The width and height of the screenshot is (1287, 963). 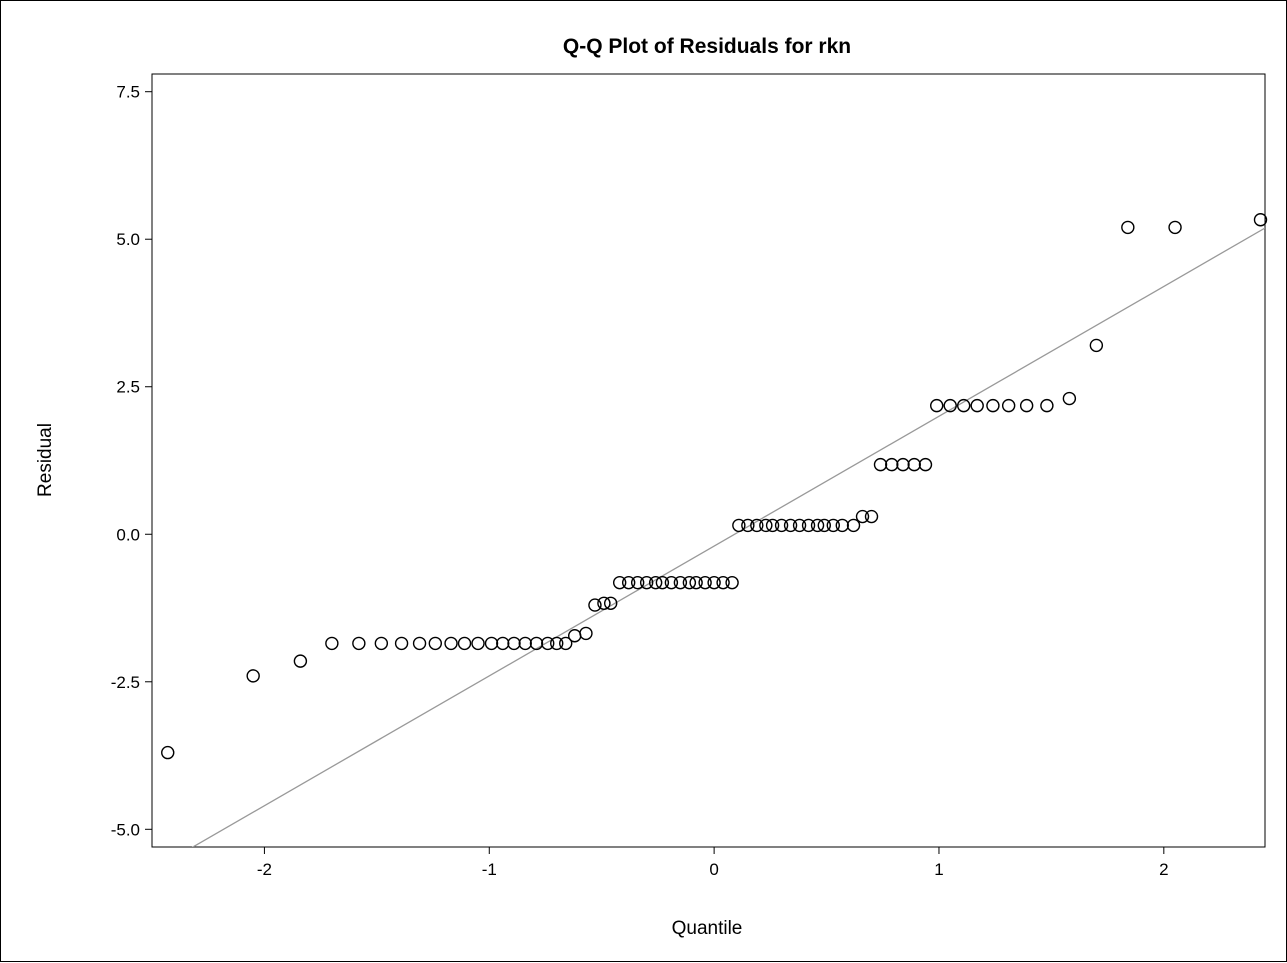 What do you see at coordinates (128, 534) in the screenshot?
I see `y-tick-label: 0.0` at bounding box center [128, 534].